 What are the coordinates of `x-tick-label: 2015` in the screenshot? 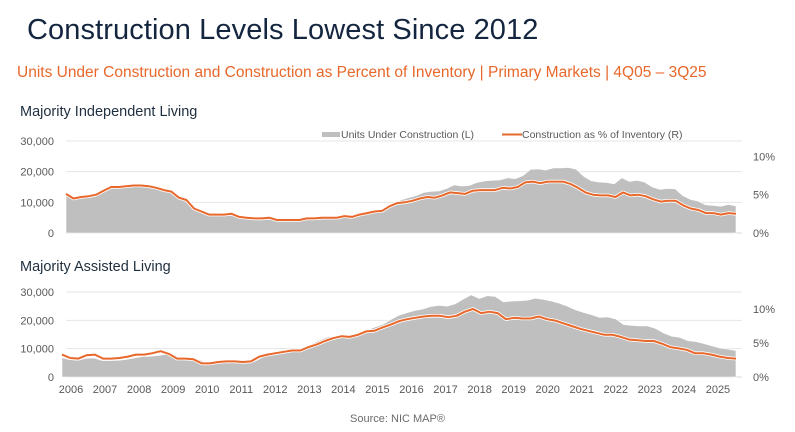 It's located at (377, 390).